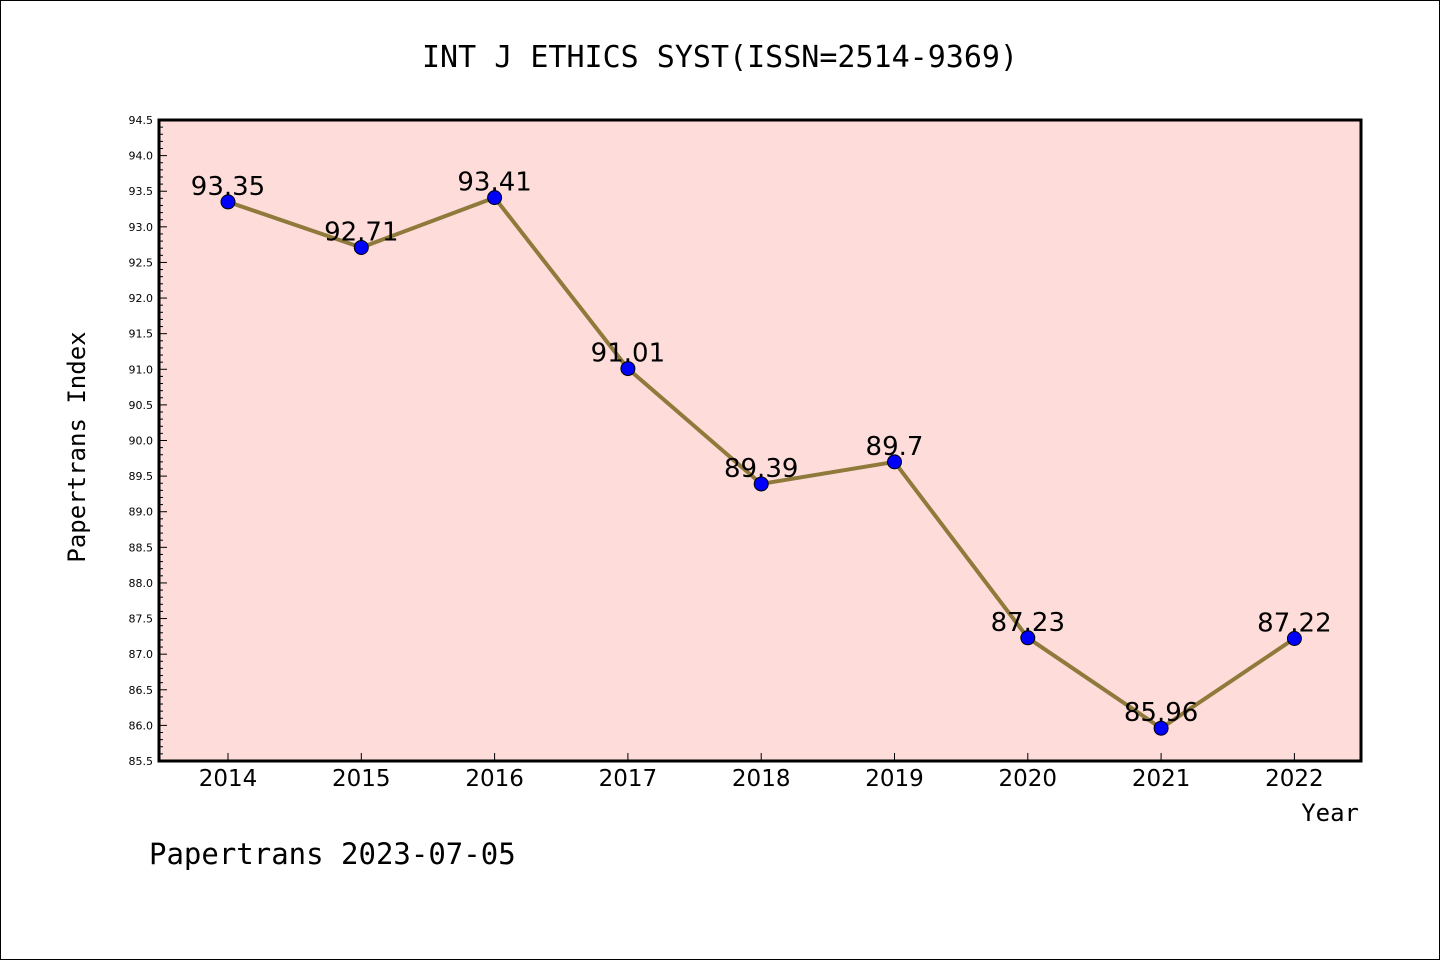 The image size is (1440, 960). Describe the element at coordinates (761, 779) in the screenshot. I see `x-tick-label: 2018` at that location.